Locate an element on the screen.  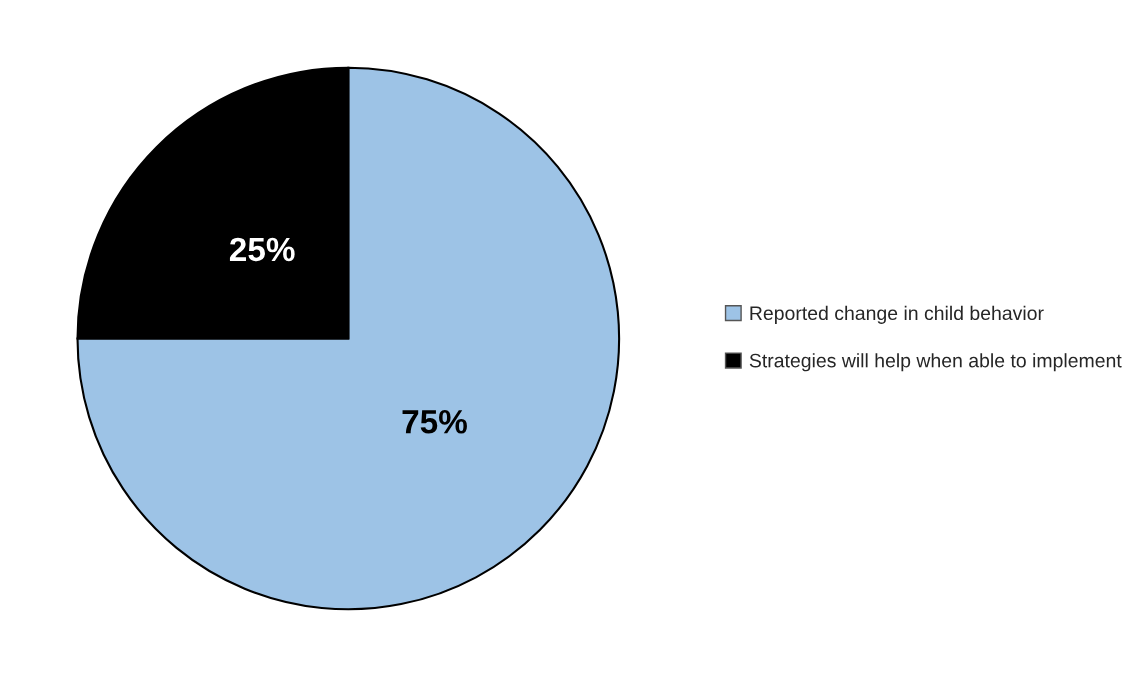
legend-label: Reported change in child behavior is located at coordinates (897, 314).